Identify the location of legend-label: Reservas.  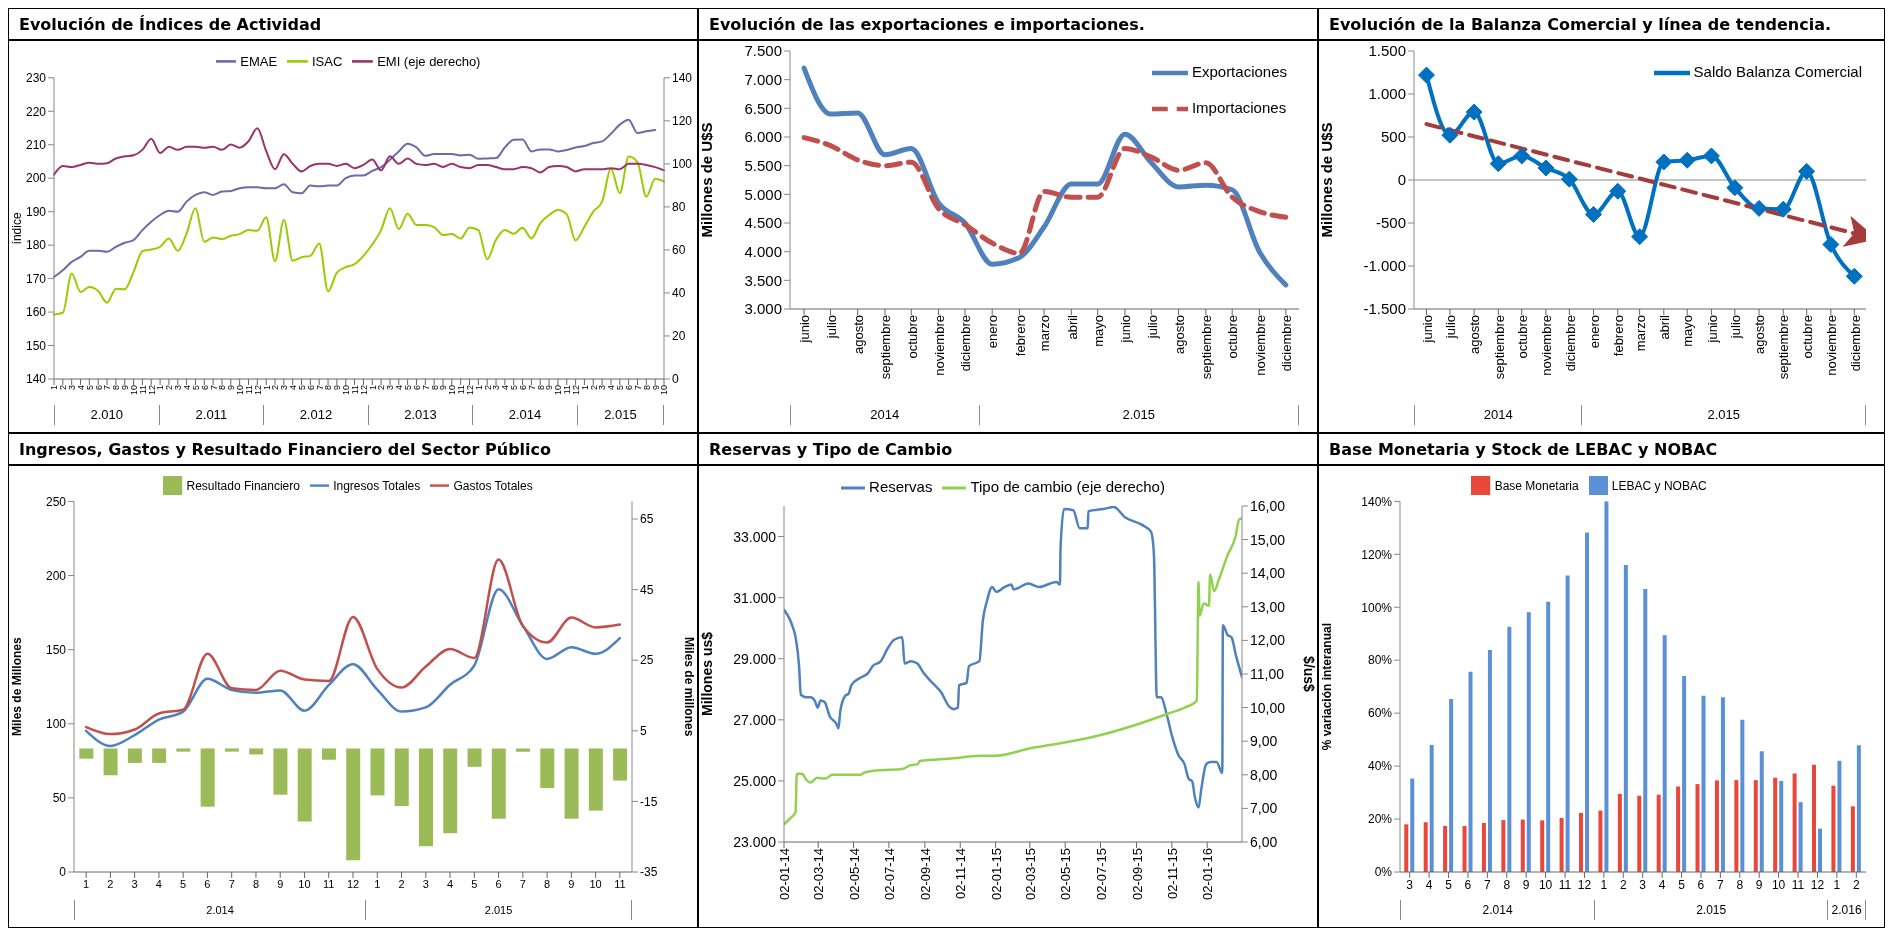
(901, 487).